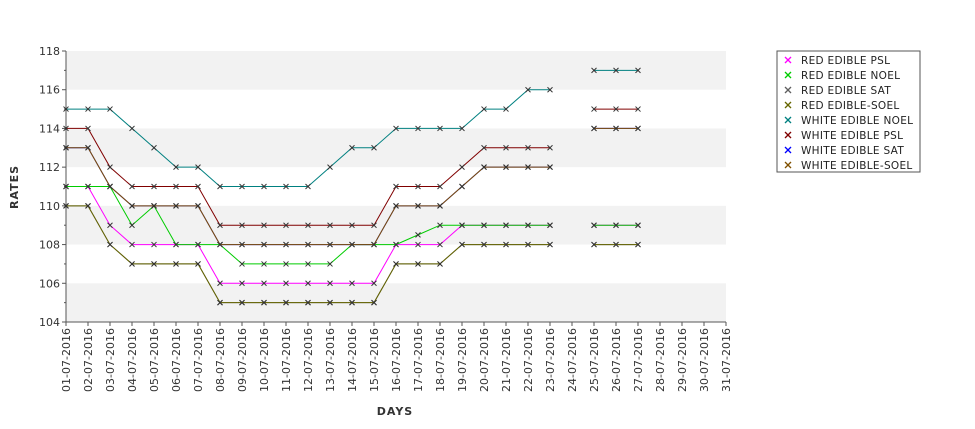 This screenshot has width=975, height=429. Describe the element at coordinates (352, 360) in the screenshot. I see `x-tick-label: 14-07-2016` at that location.